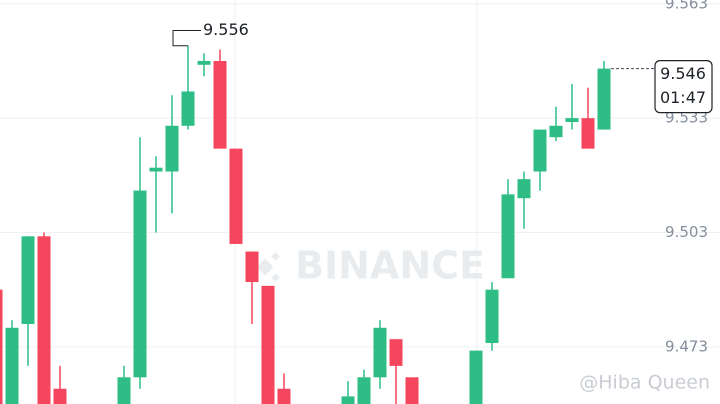 Image resolution: width=720 pixels, height=404 pixels. Describe the element at coordinates (390, 266) in the screenshot. I see `watermark-text: BINANCE` at that location.